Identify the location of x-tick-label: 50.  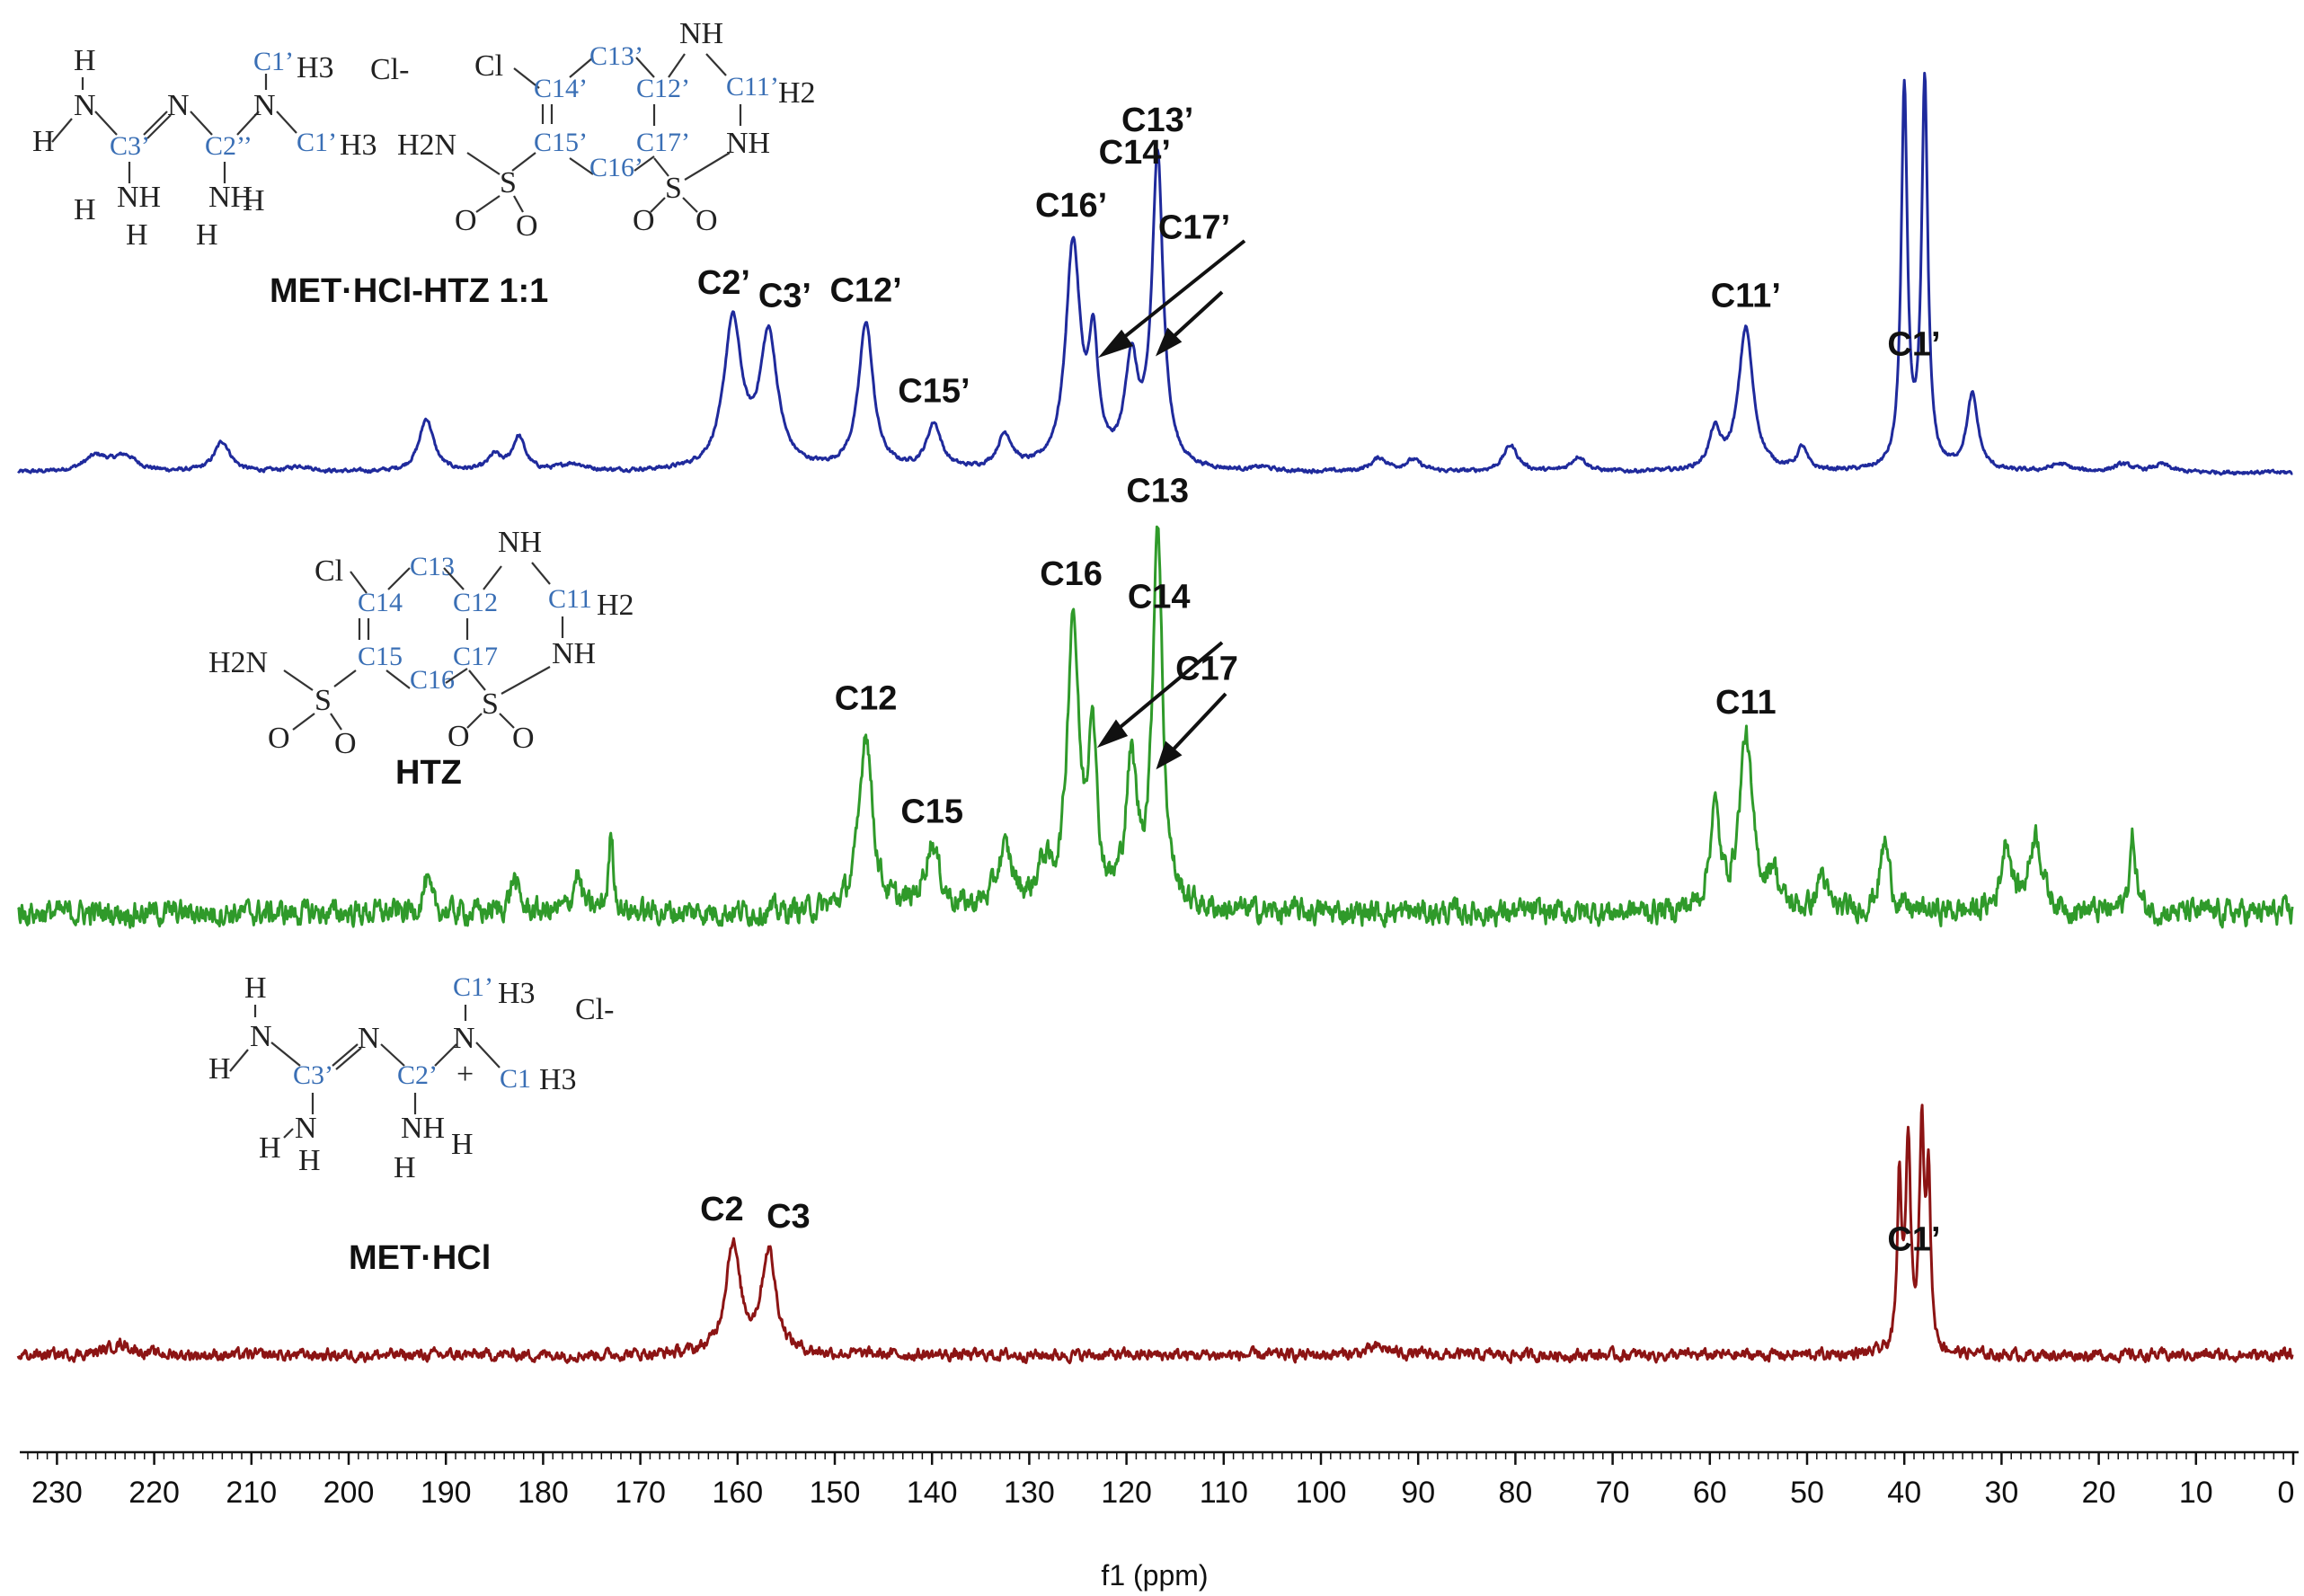
(1807, 1493).